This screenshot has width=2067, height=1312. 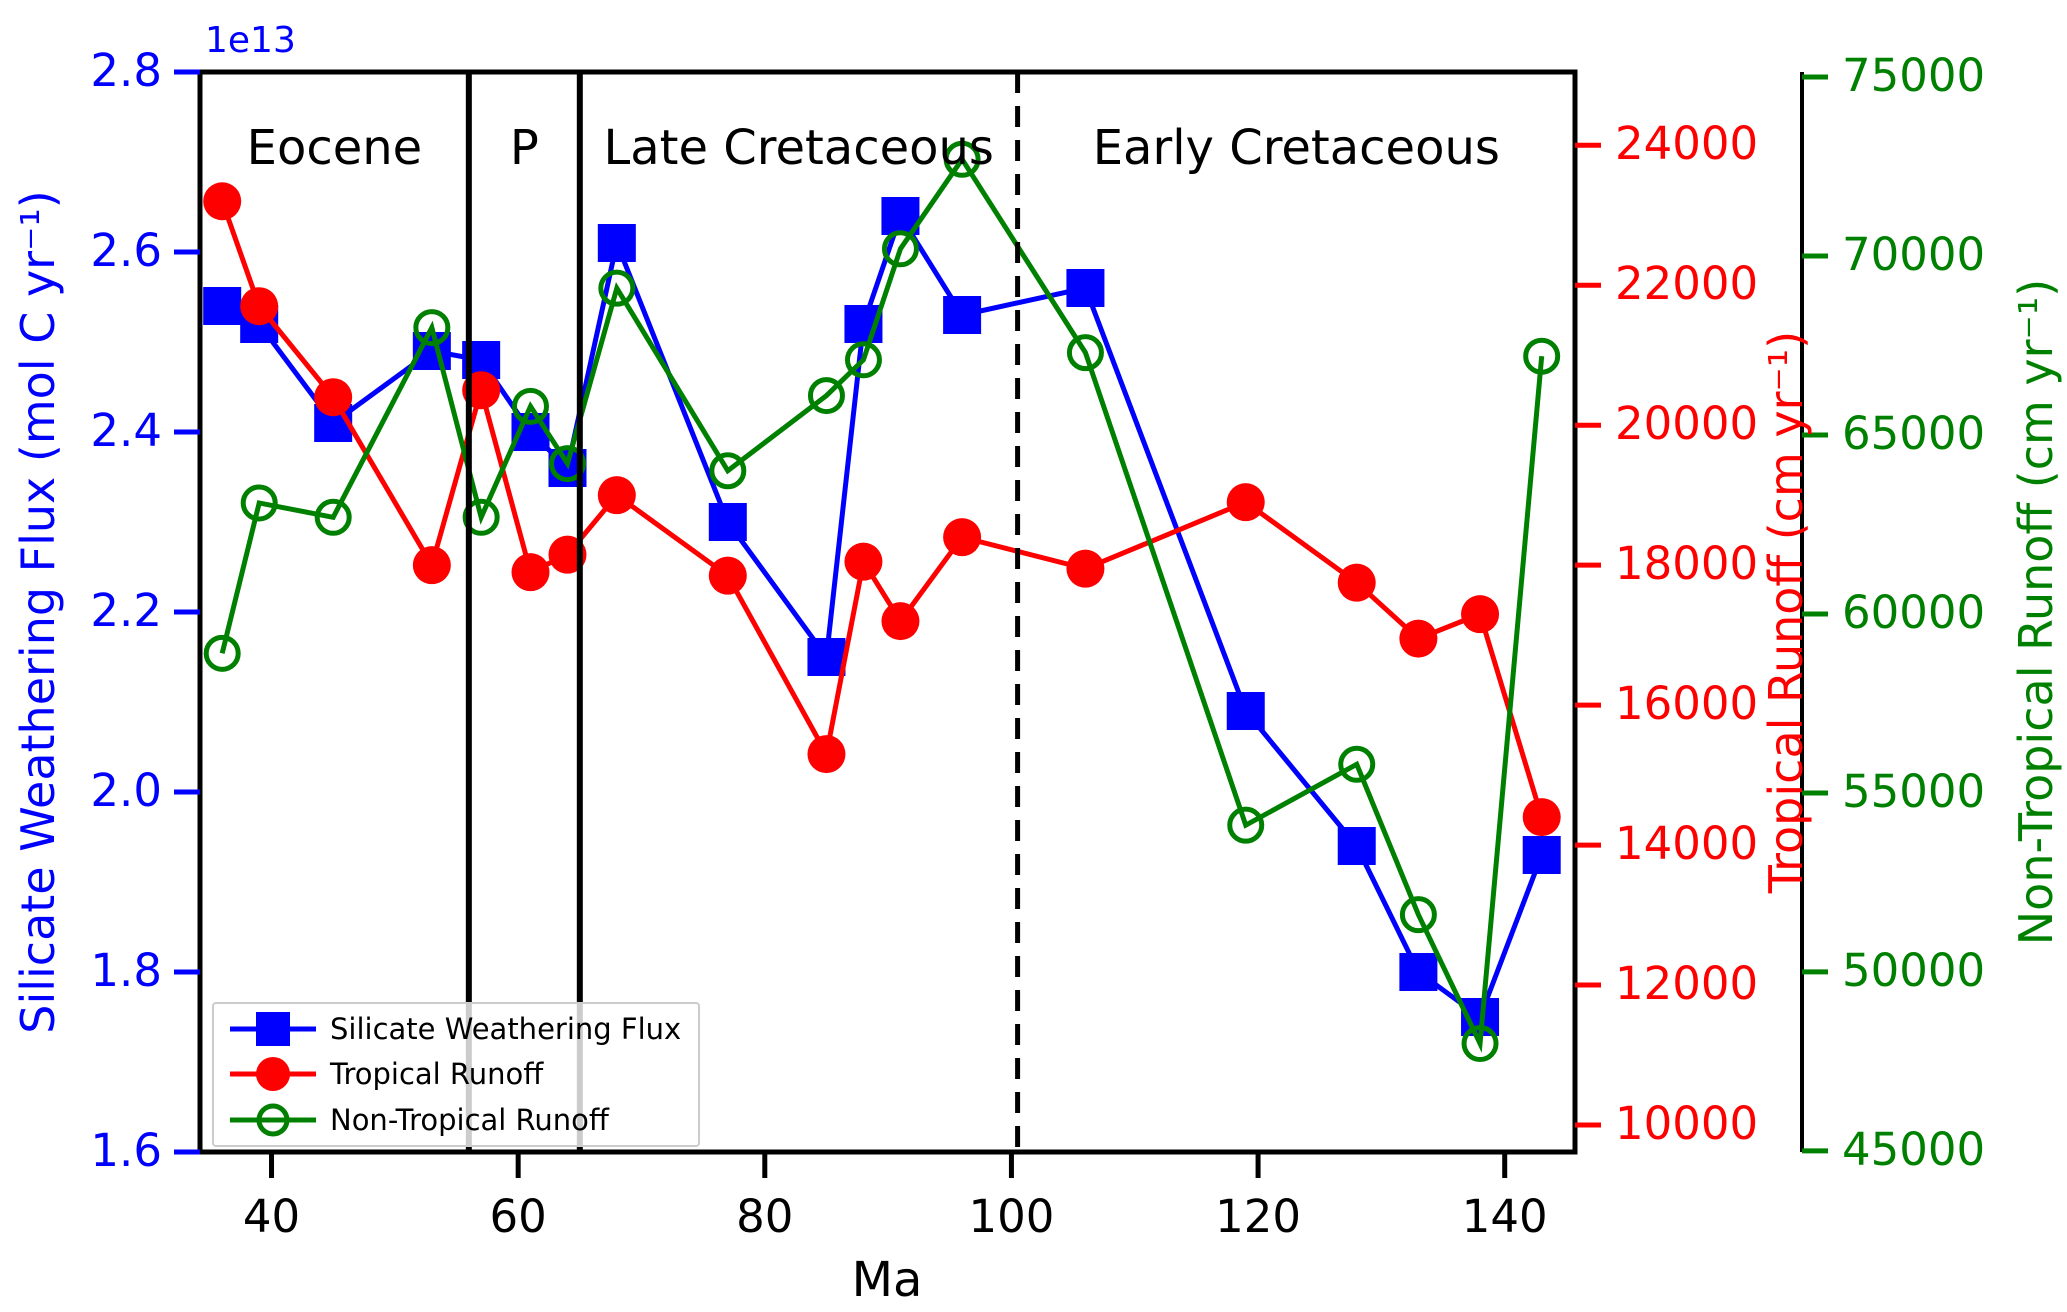 I want to click on green-tick-label: 60000, so click(x=1914, y=612).